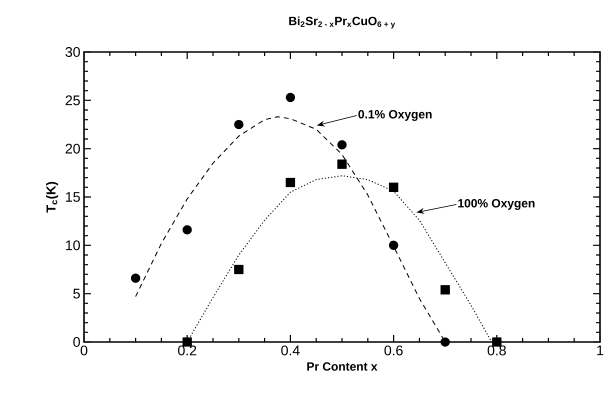  Describe the element at coordinates (76, 293) in the screenshot. I see `y-tick-label: 5` at that location.